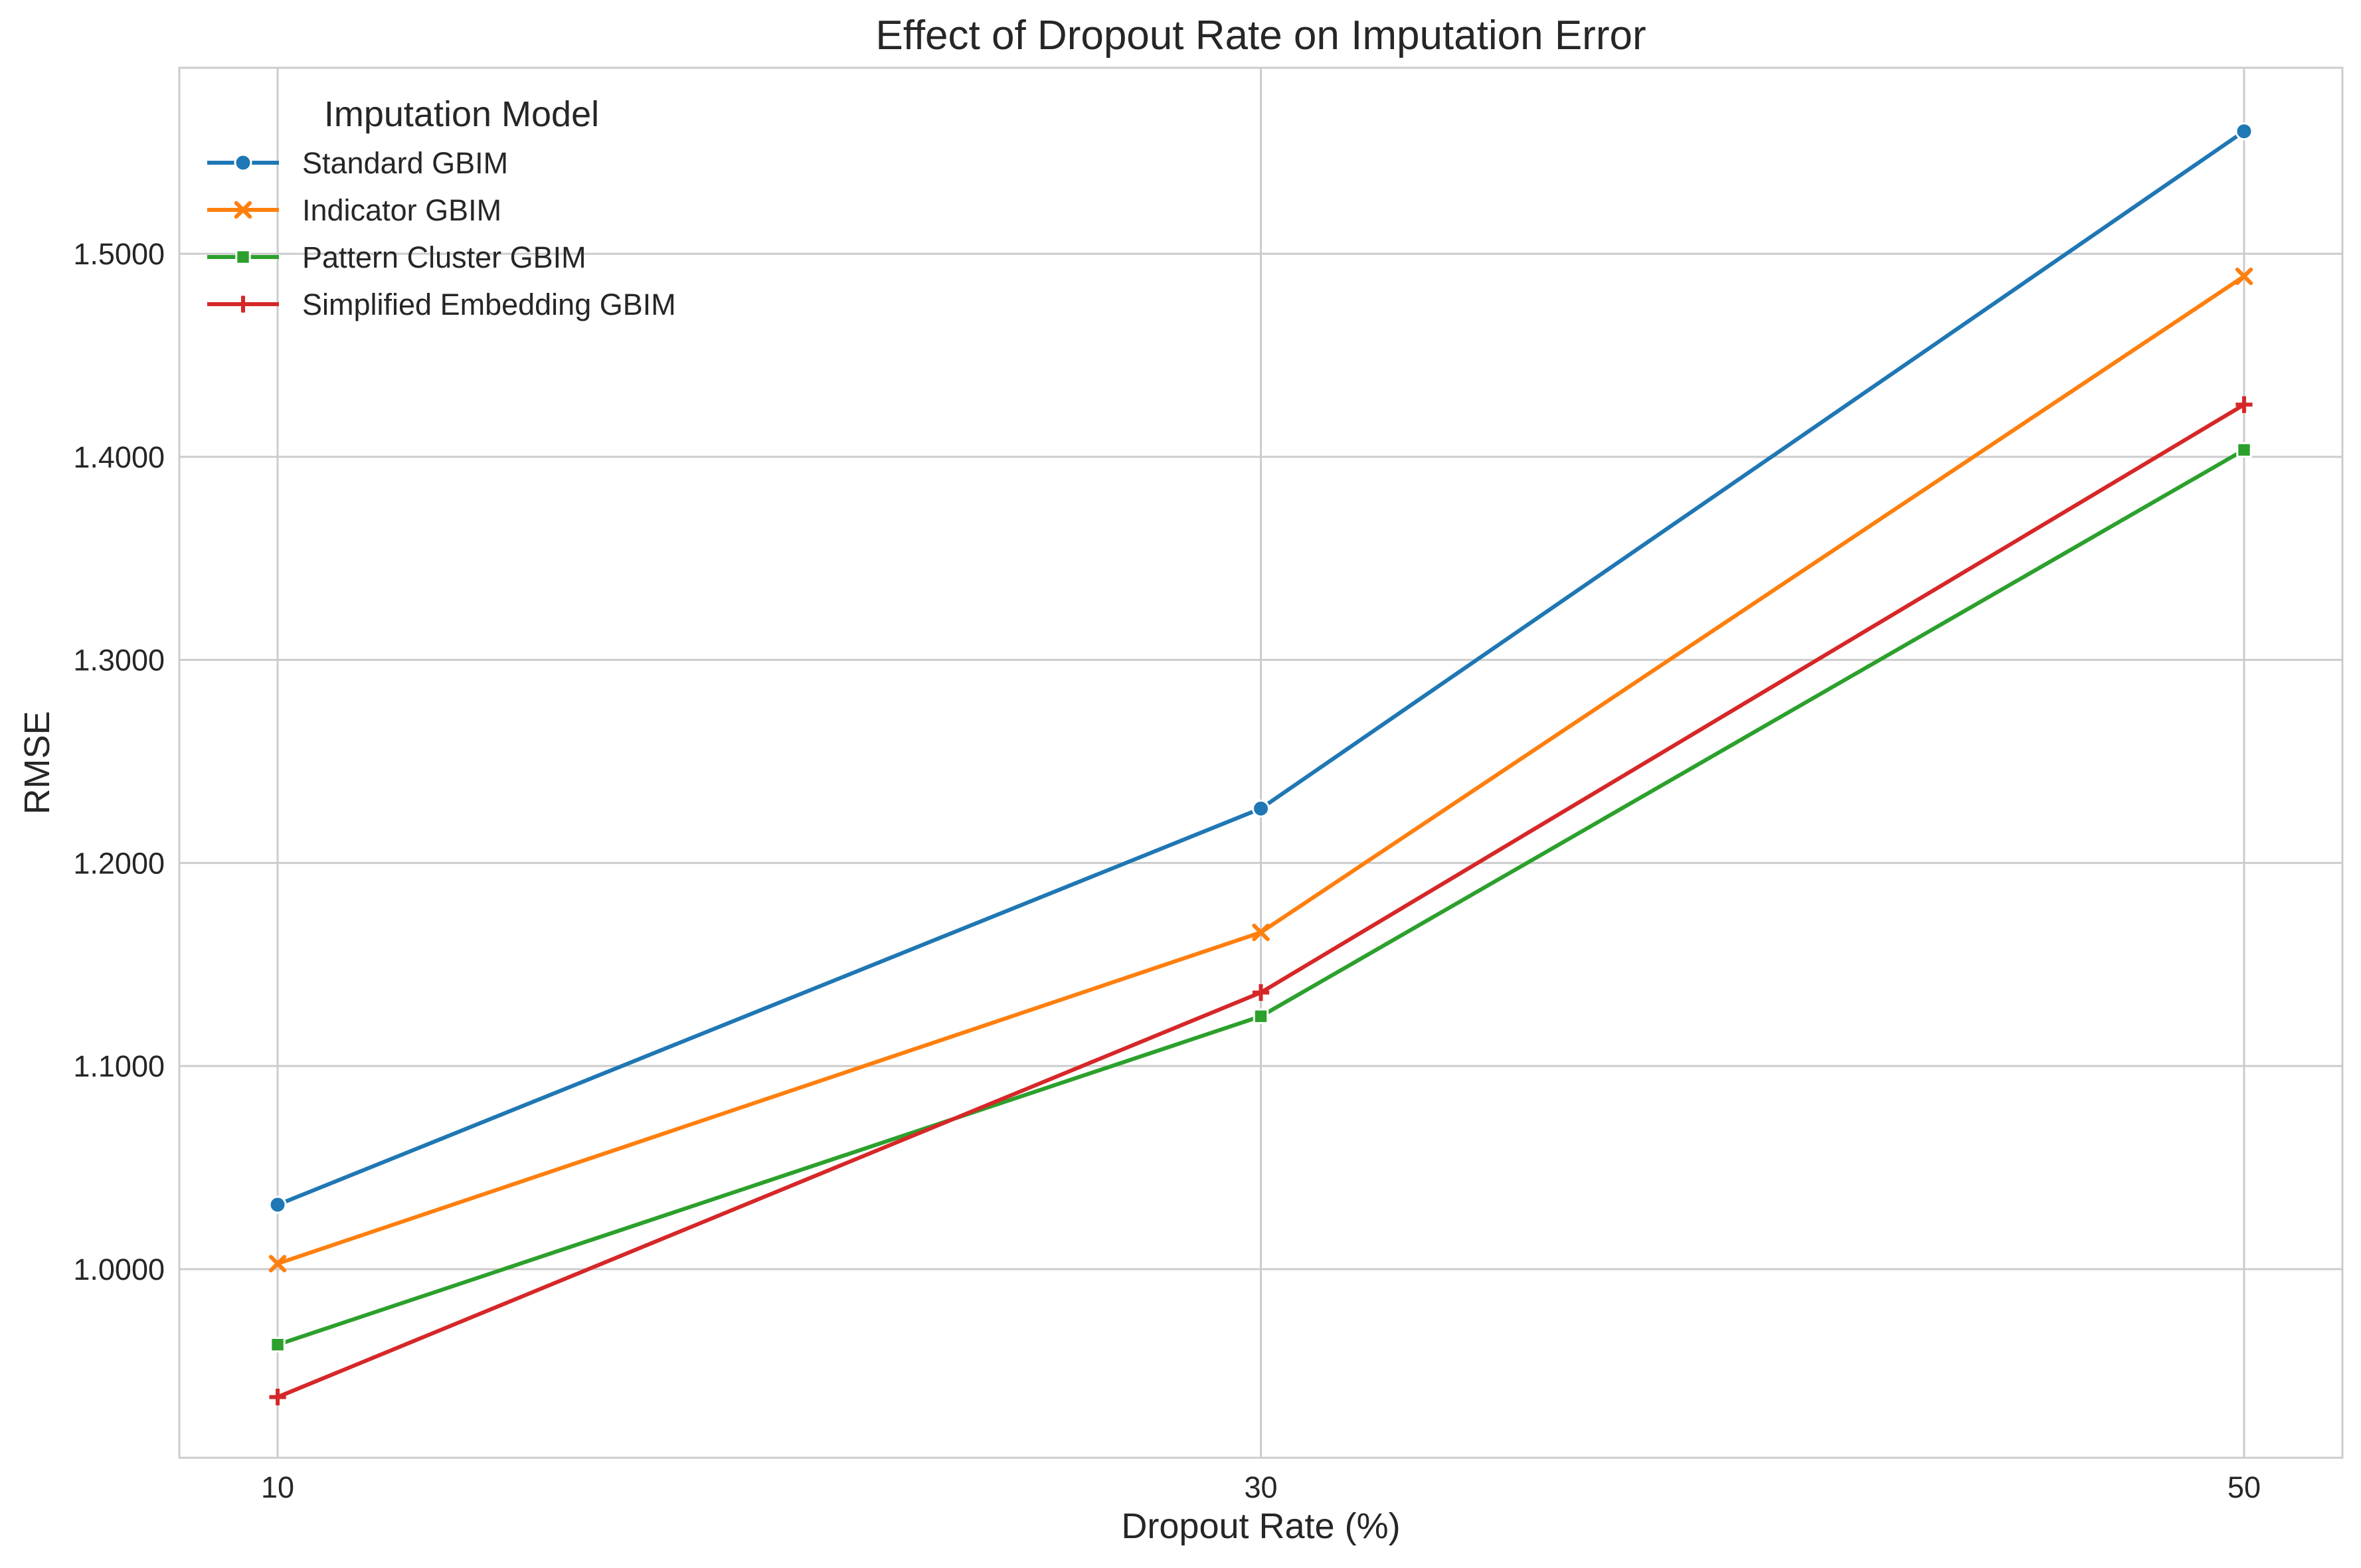 This screenshot has height=1568, width=2361. What do you see at coordinates (119, 1269) in the screenshot?
I see `y-tick-label: 1.0000` at bounding box center [119, 1269].